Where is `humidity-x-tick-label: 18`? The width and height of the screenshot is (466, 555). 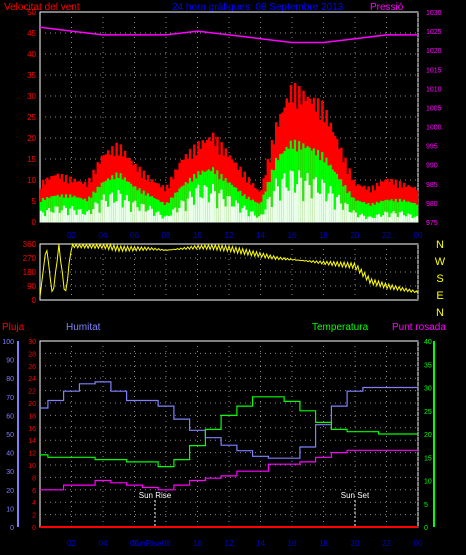 humidity-x-tick-label: 18 is located at coordinates (323, 543).